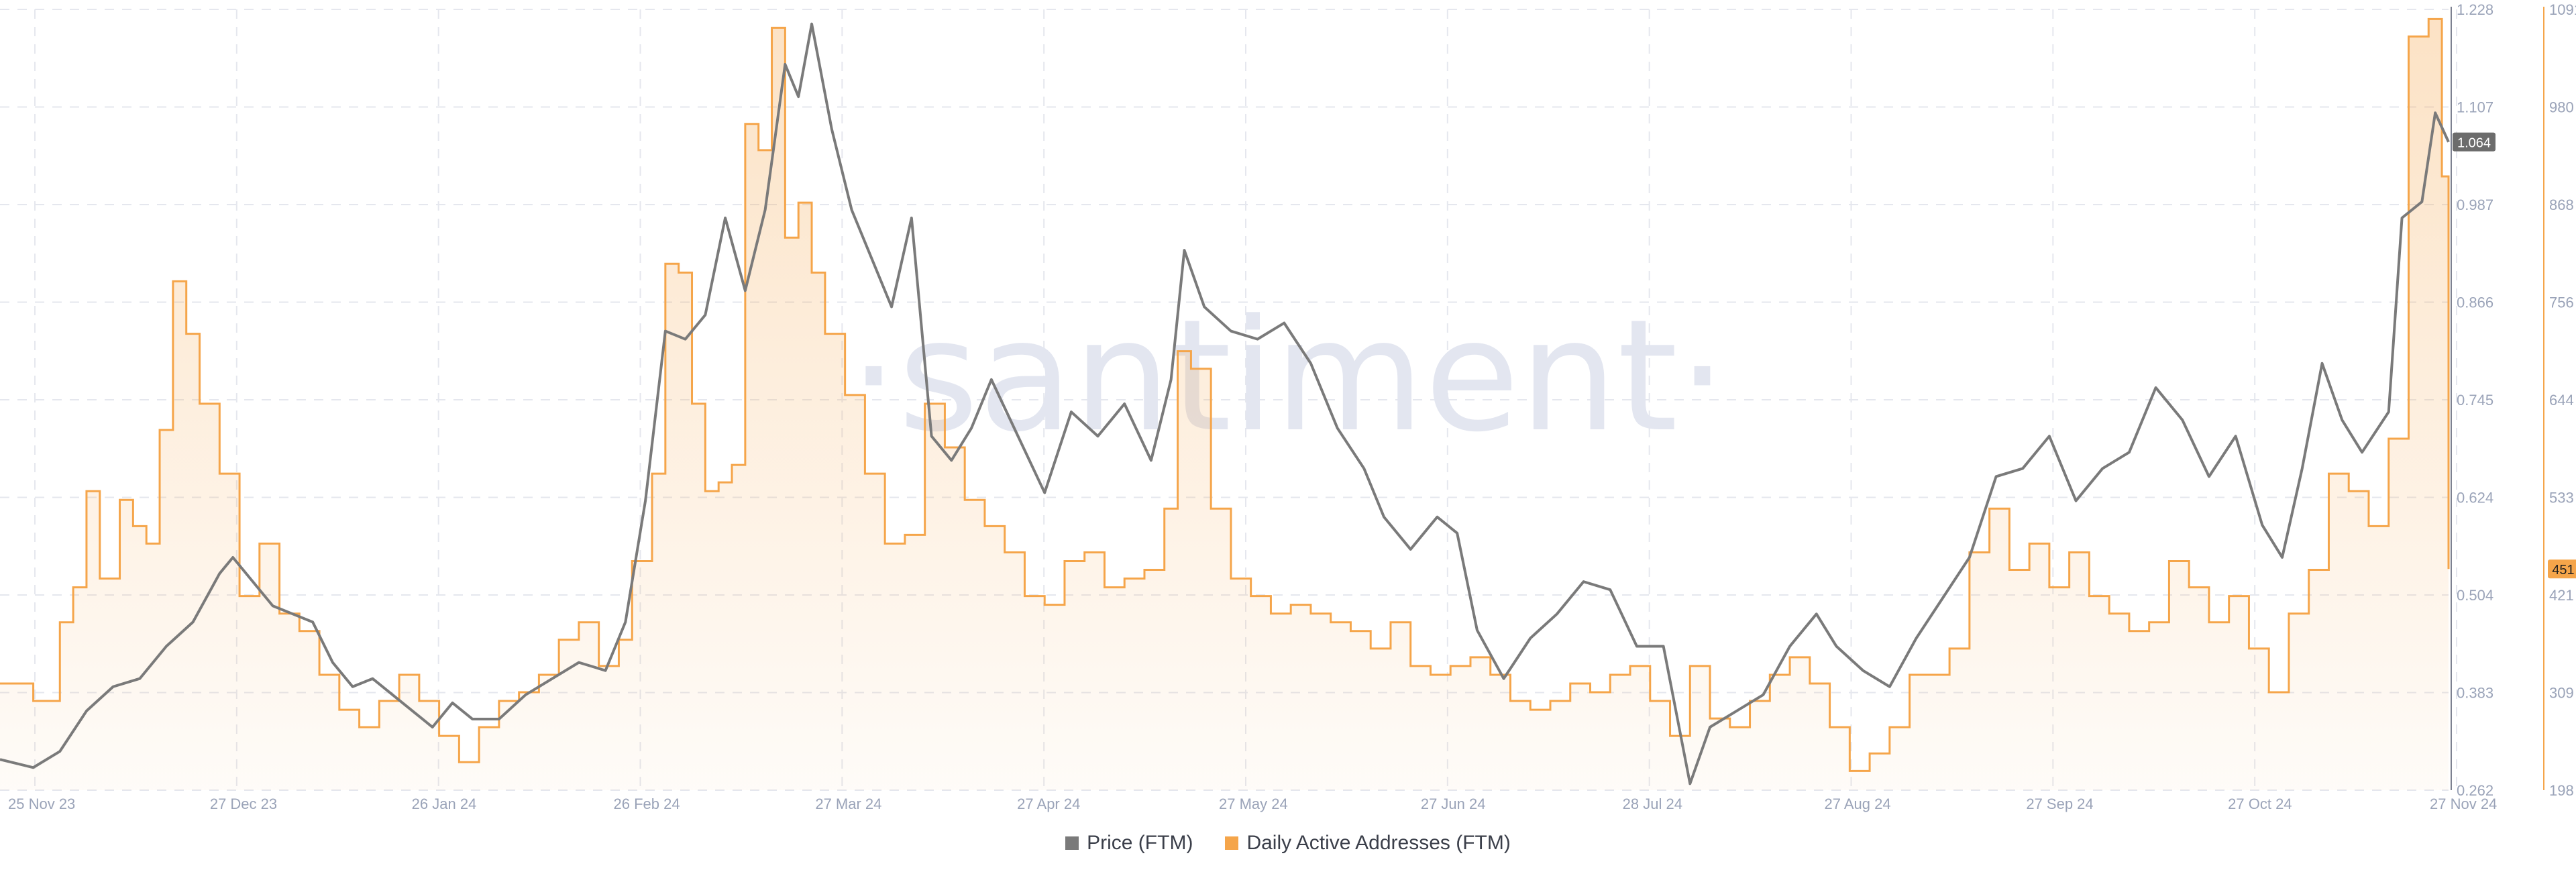 Image resolution: width=2576 pixels, height=872 pixels. I want to click on price-current-value: 1.064, so click(2474, 143).